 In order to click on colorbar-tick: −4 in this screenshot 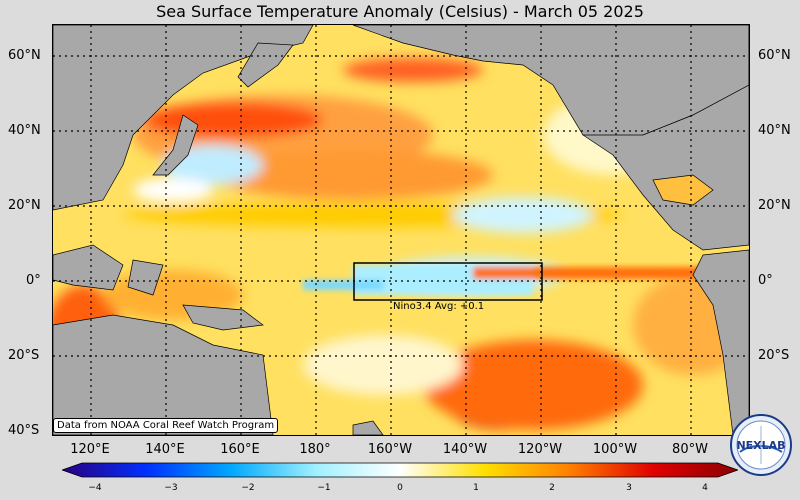, I will do `click(95, 488)`.